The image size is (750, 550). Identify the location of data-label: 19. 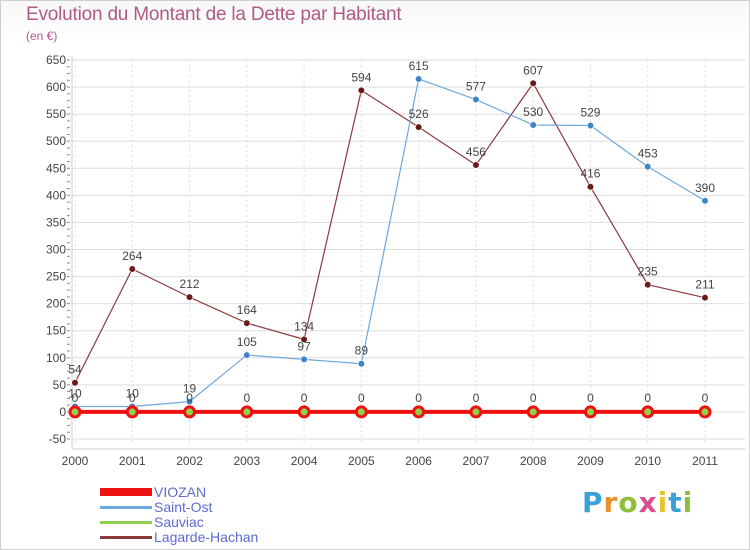
(190, 389).